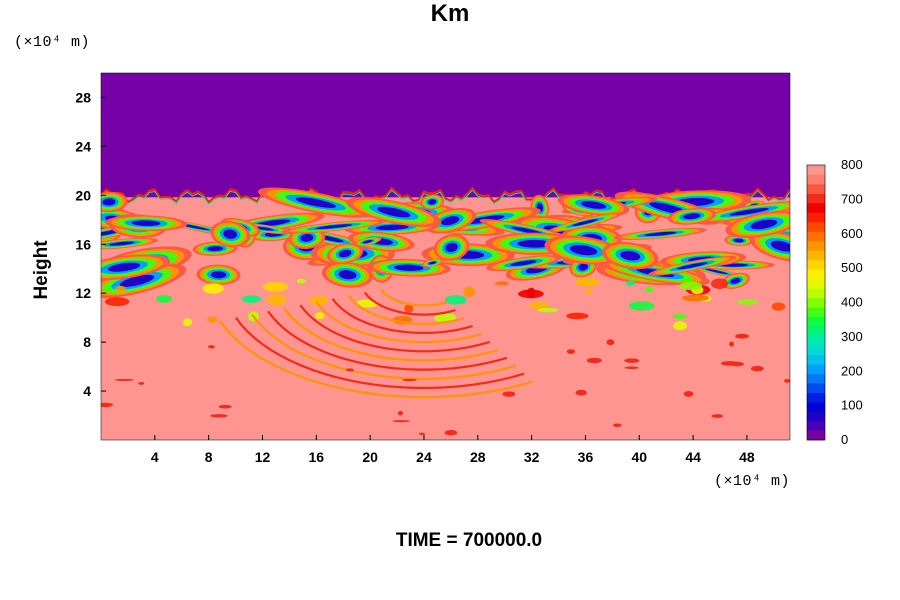 The width and height of the screenshot is (900, 600). What do you see at coordinates (87, 342) in the screenshot?
I see `y-tick-label: 8` at bounding box center [87, 342].